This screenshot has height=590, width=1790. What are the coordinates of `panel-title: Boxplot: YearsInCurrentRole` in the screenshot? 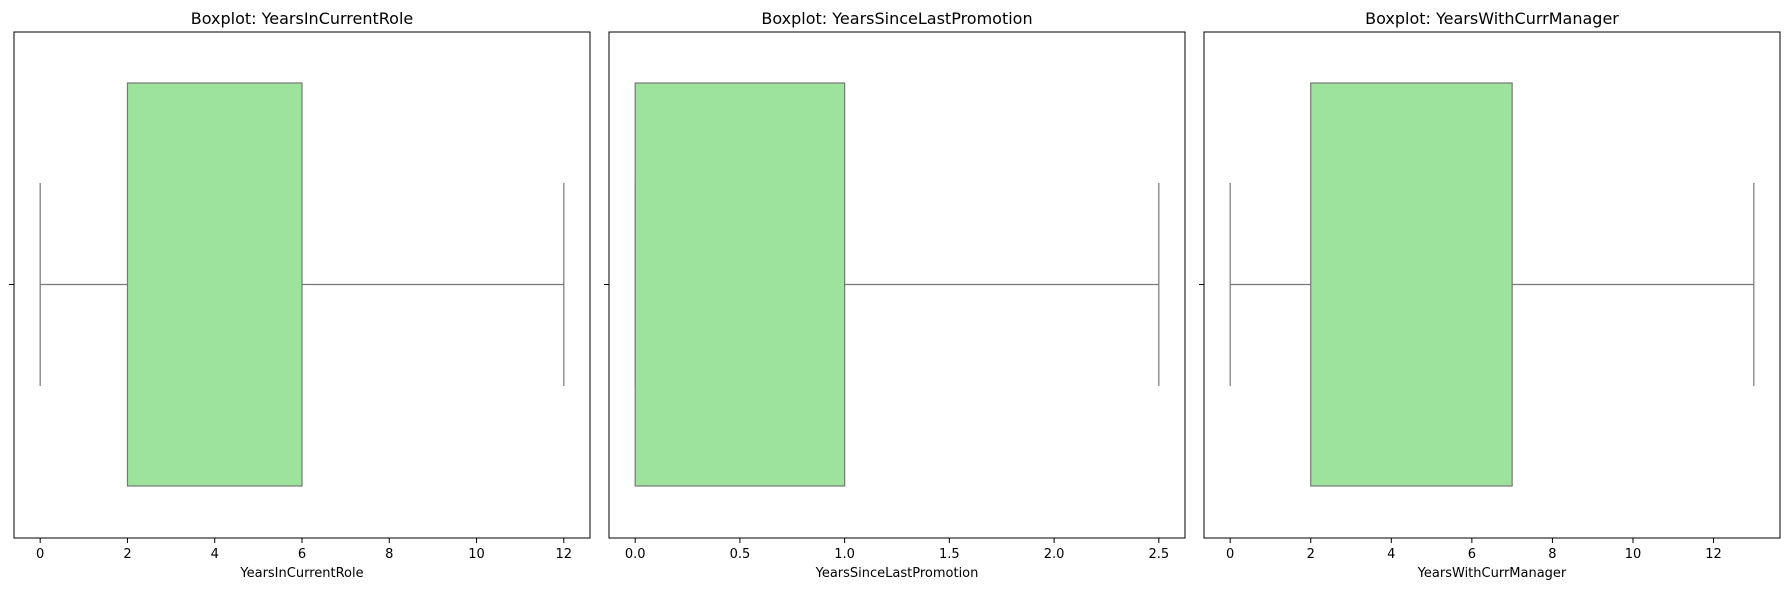 It's located at (302, 18).